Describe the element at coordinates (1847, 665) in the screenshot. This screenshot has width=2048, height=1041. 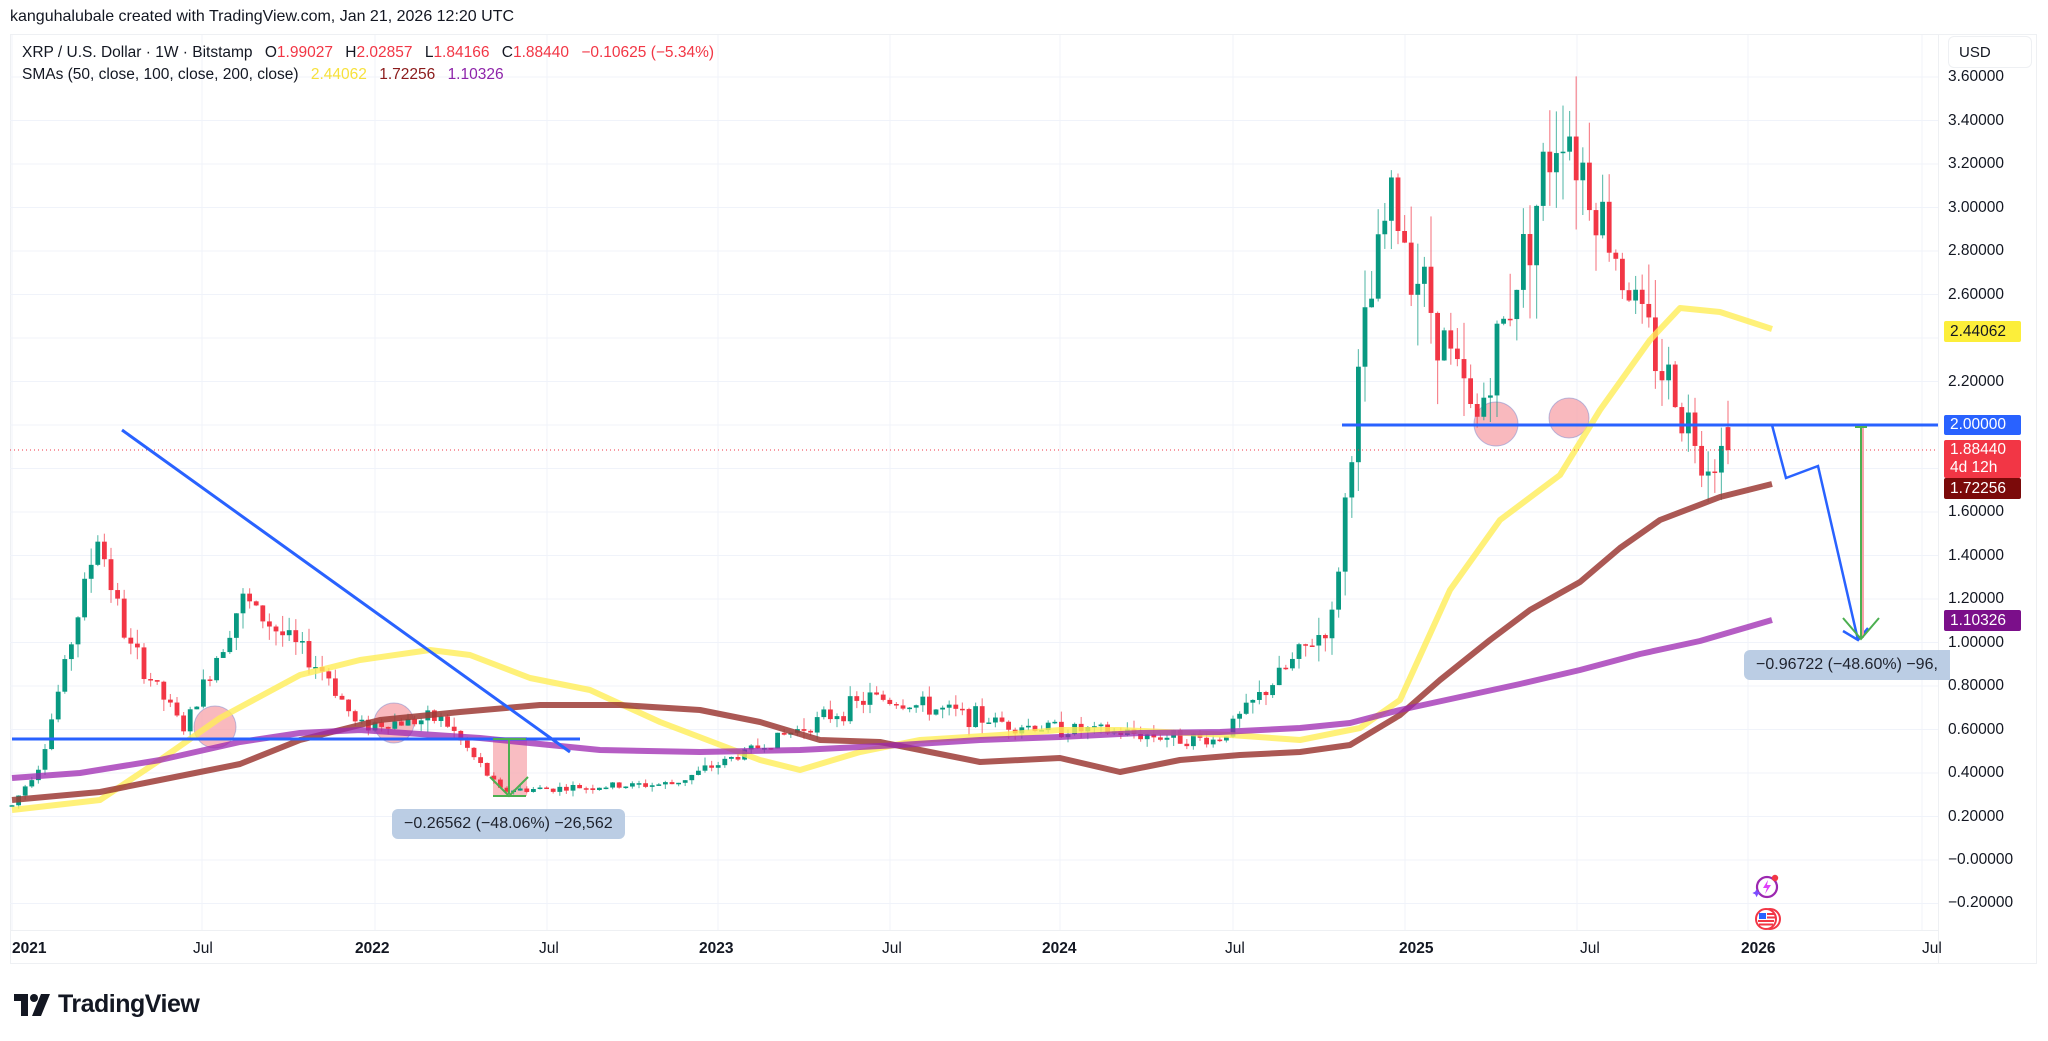
I see `measure-label-2026: −0.96722 (−48.60%) −96,` at that location.